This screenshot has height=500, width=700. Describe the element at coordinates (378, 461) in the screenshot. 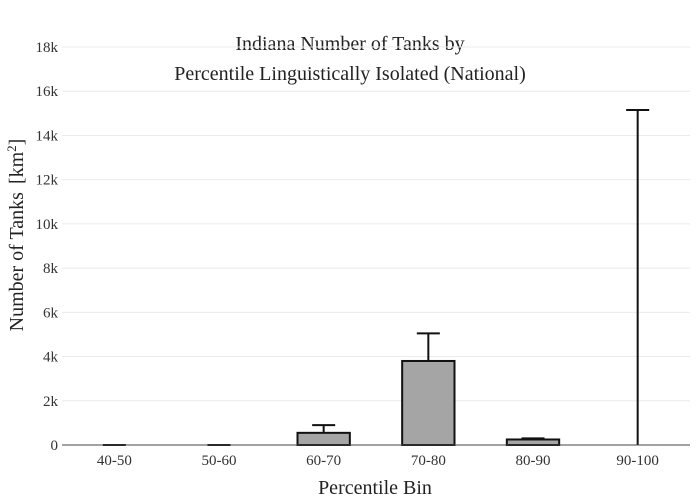

I see `x-axis-ticks: 40-50 50-60 60-70 70-80 80-90 90-100` at that location.